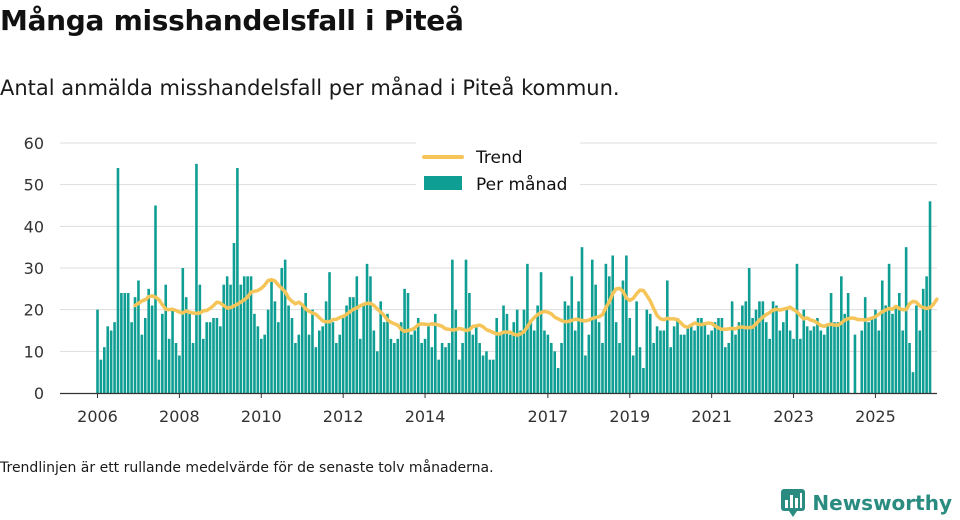 The width and height of the screenshot is (960, 520). I want to click on x-axis-ticks: 2006 2008 2010 2012 2014 2017 2019 2021 2023 2025, so click(486, 409).